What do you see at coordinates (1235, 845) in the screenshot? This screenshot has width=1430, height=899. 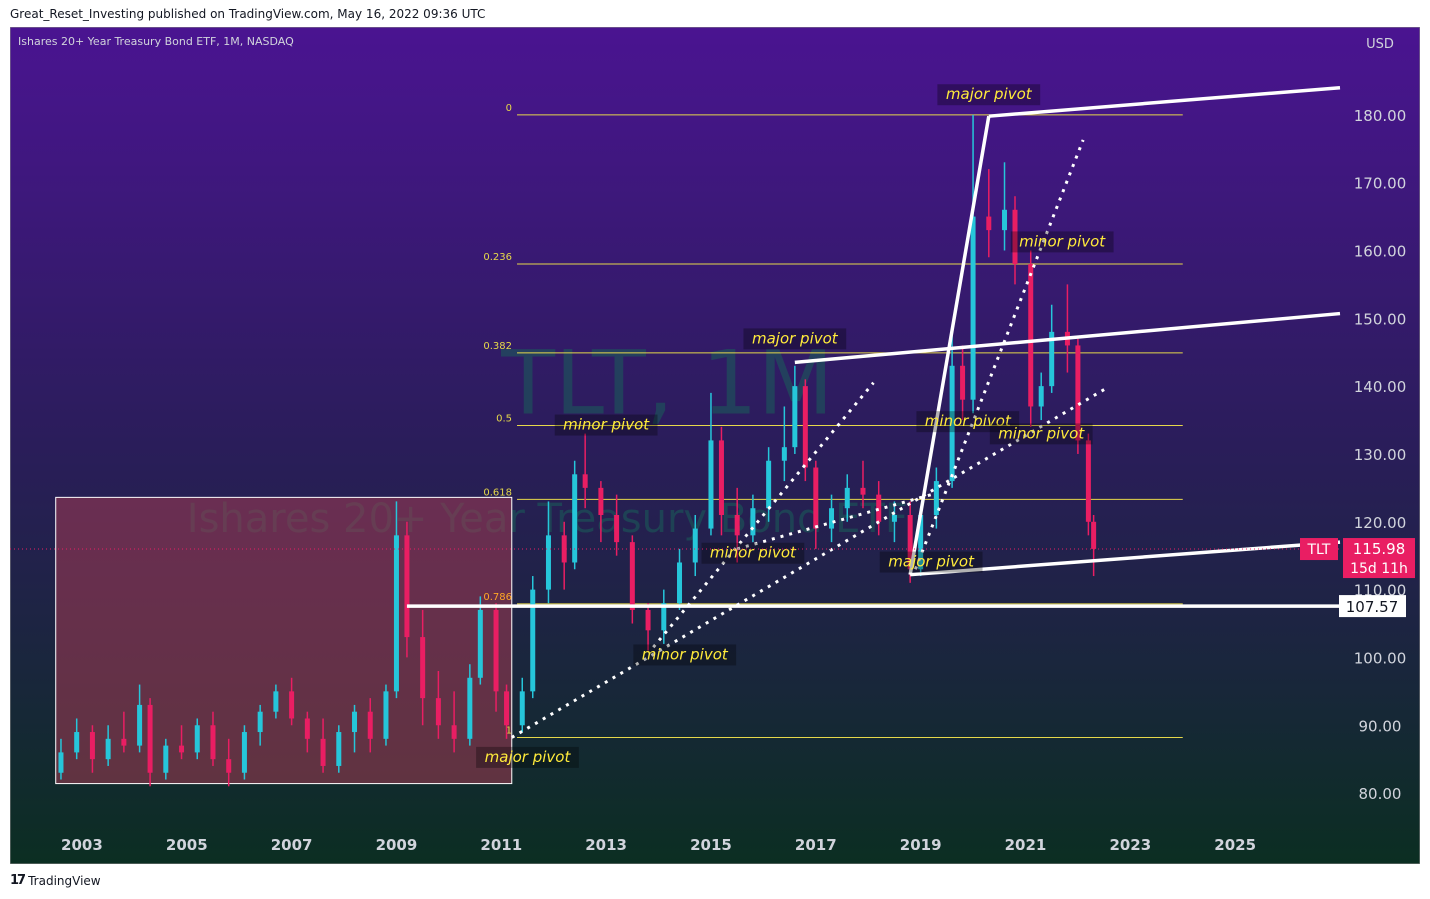 I see `x-tick-11: 2025` at bounding box center [1235, 845].